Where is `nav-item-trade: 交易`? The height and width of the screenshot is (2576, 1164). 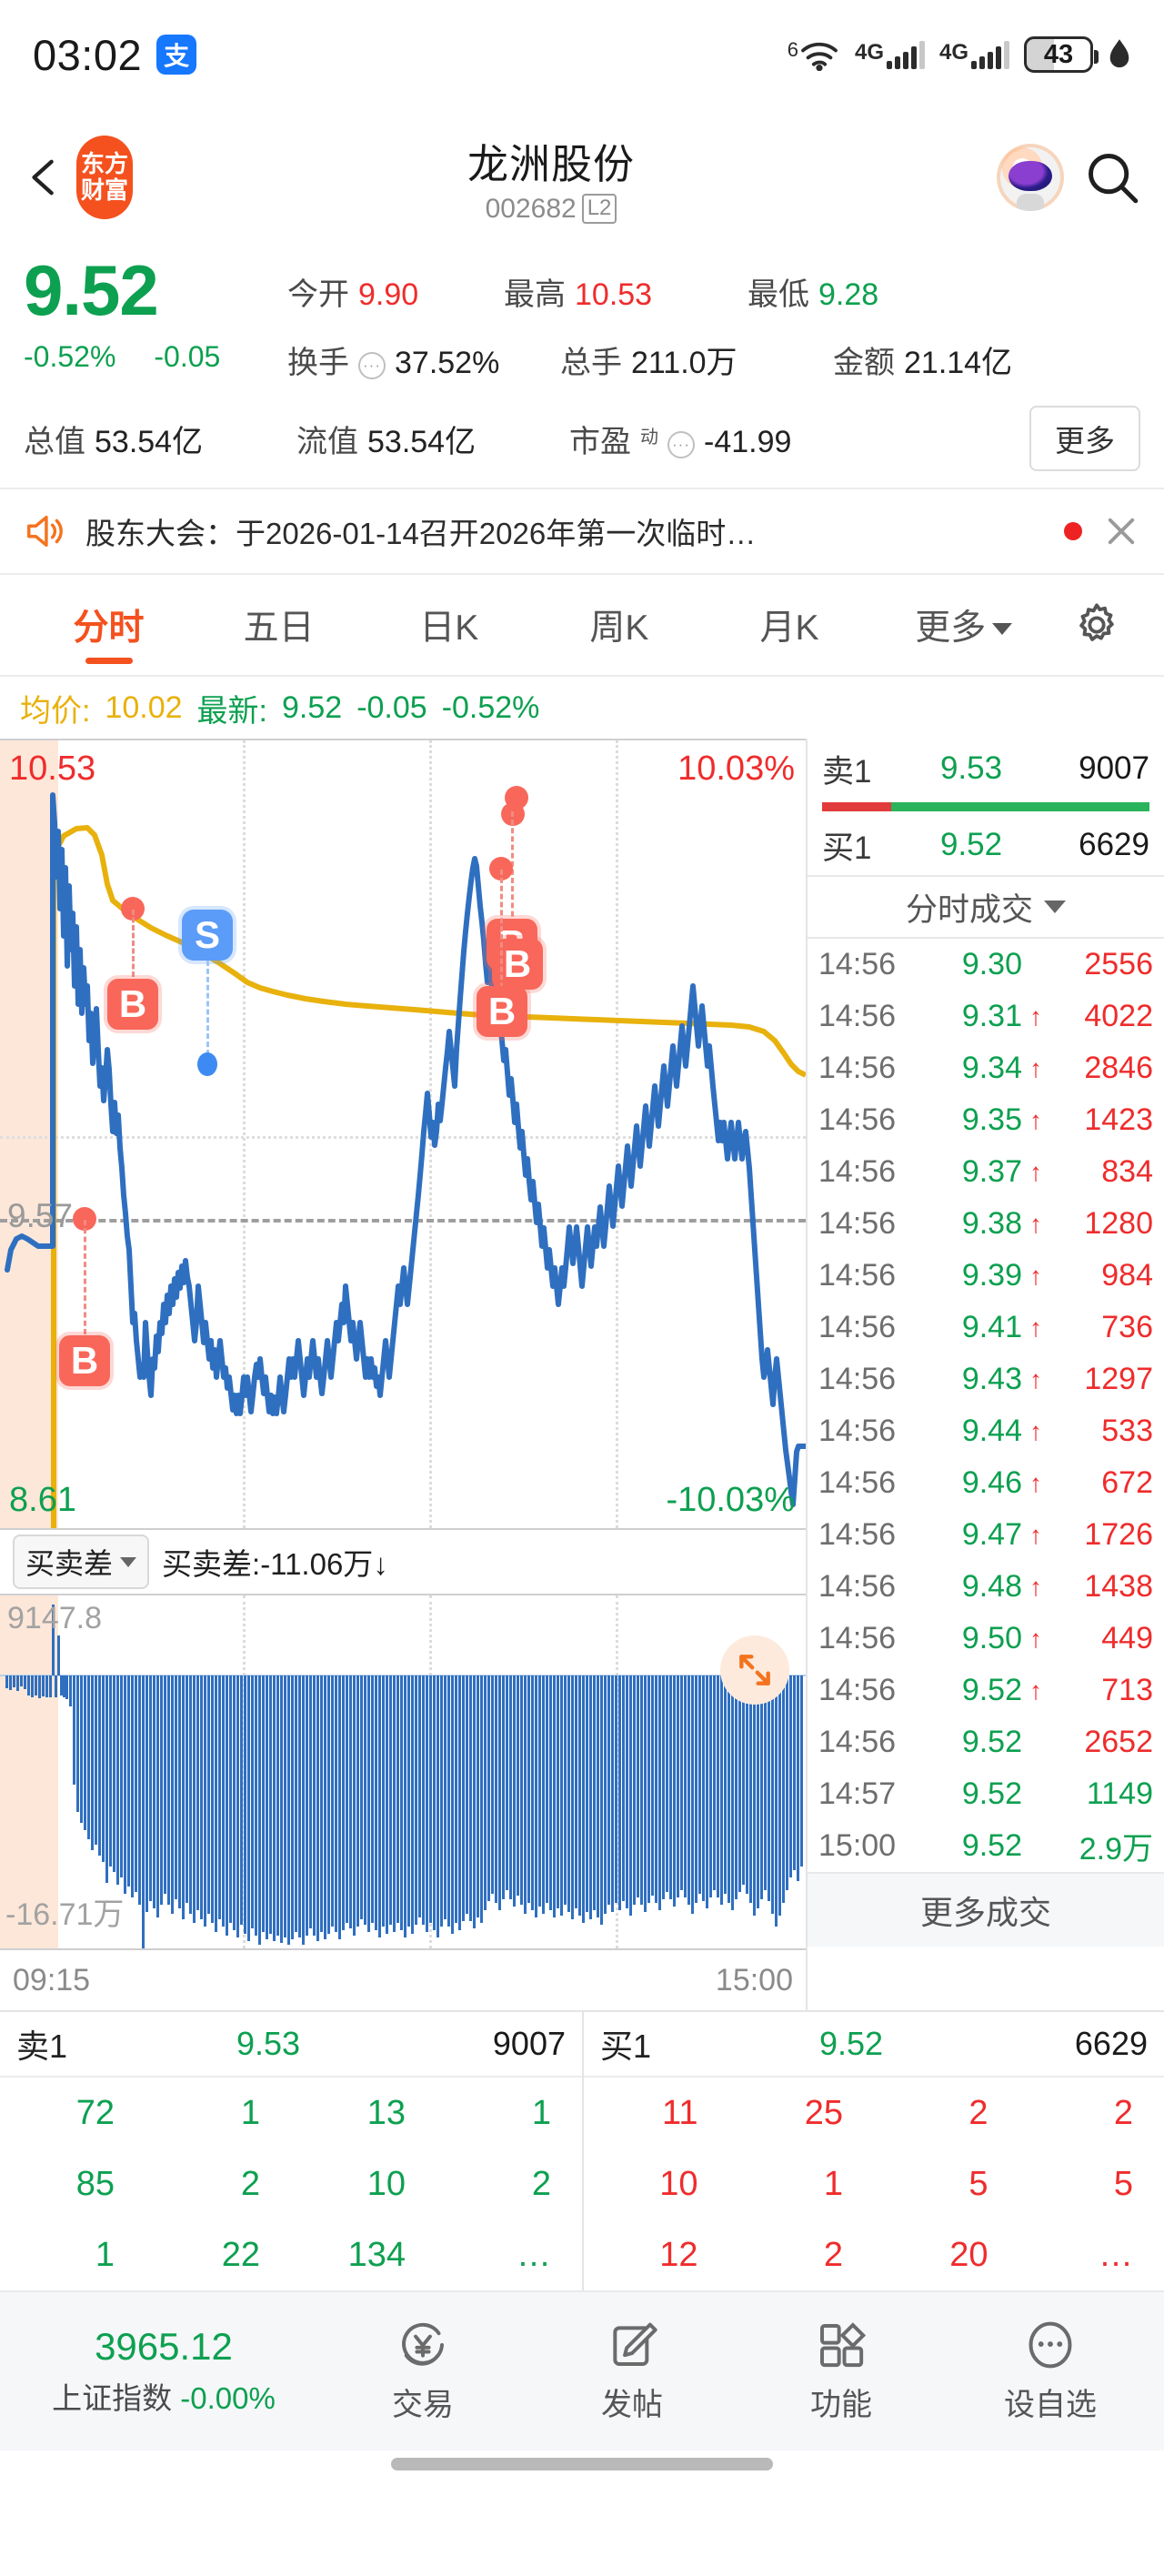 nav-item-trade: 交易 is located at coordinates (423, 2371).